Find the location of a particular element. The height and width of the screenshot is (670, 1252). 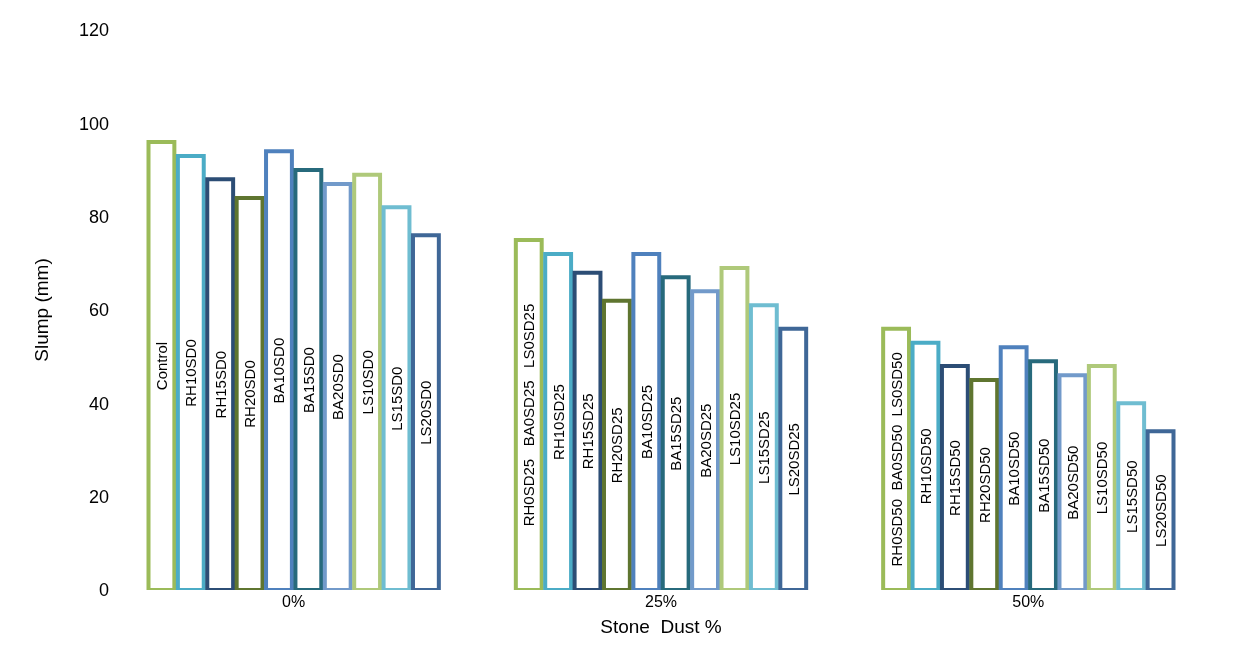

data-label: LS15SD25 is located at coordinates (764, 447).